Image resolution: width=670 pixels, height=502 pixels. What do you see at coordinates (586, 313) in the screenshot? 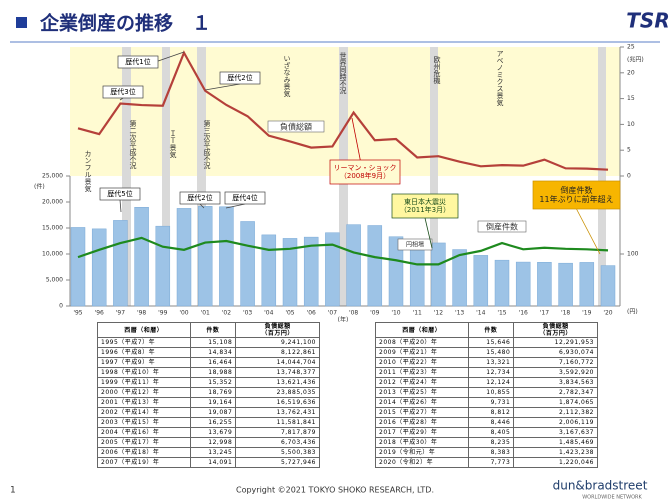
I see `x-tick-label: '19` at bounding box center [586, 313].